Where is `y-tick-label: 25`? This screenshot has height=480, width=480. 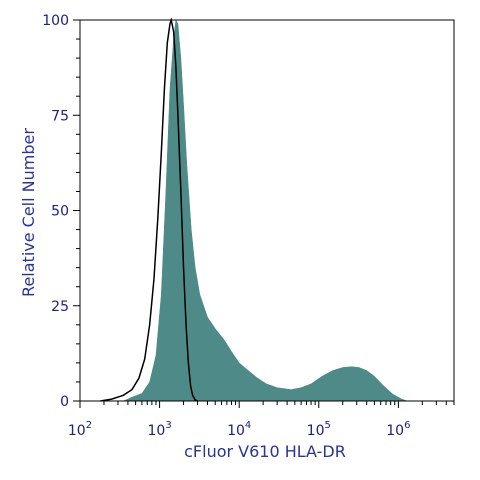
y-tick-label: 25 is located at coordinates (60, 307).